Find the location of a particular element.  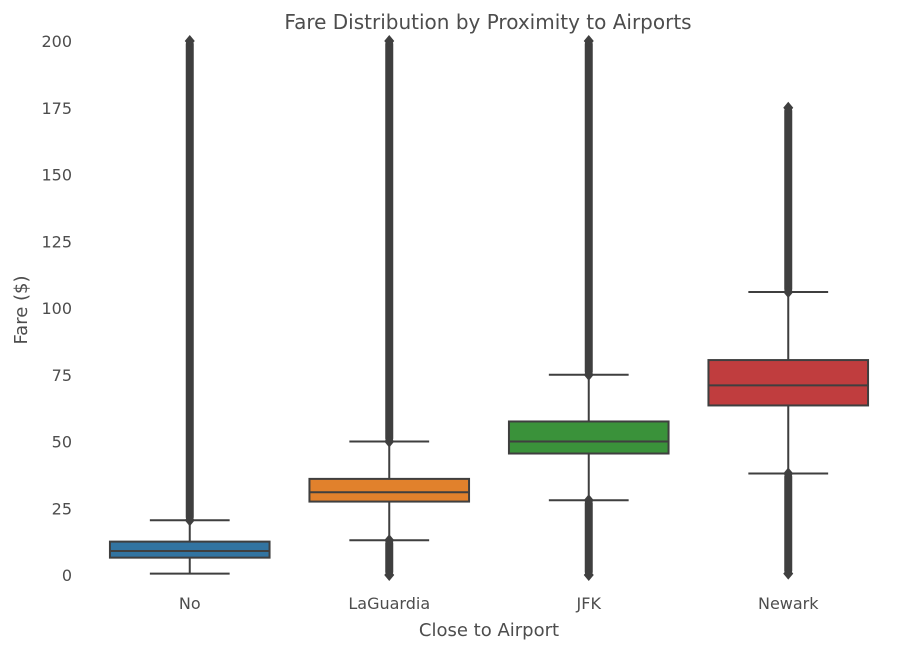

y-tick-label: 200 is located at coordinates (56, 41).